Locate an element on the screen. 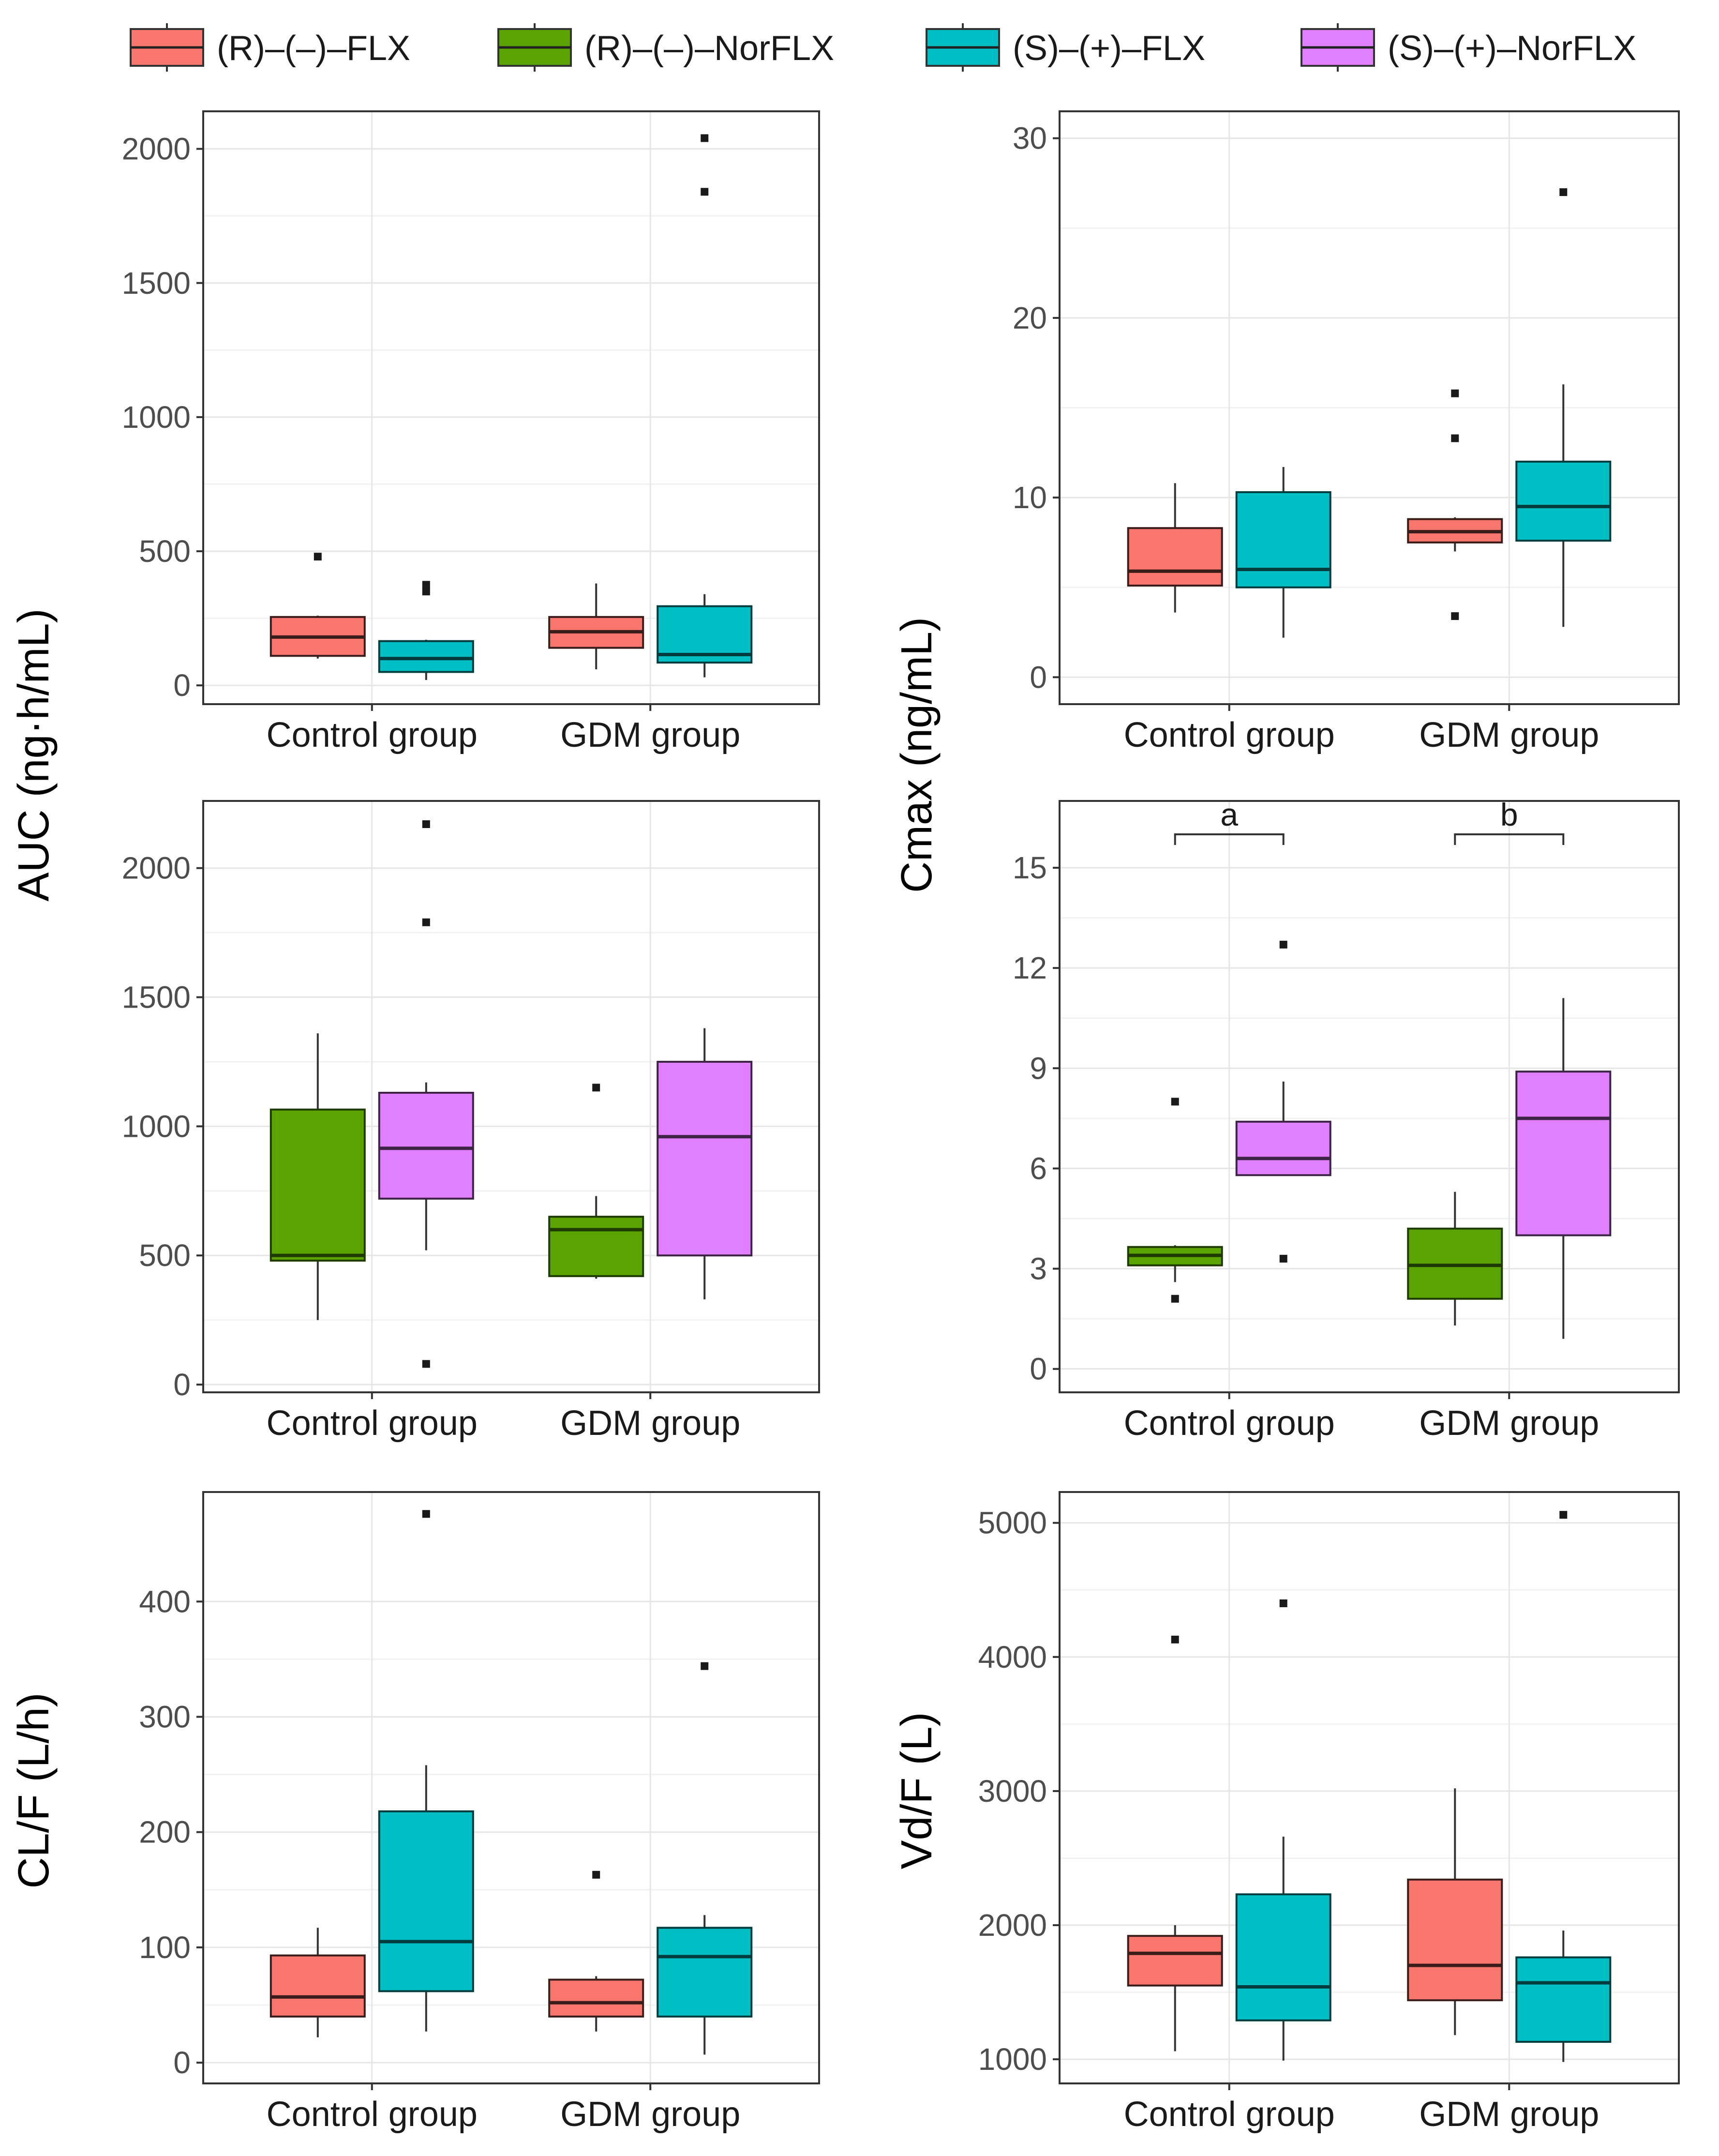 The height and width of the screenshot is (2156, 1719). panel-4: 0 3 6 9 12 15 Control group GDM group a b is located at coordinates (1346, 1120).